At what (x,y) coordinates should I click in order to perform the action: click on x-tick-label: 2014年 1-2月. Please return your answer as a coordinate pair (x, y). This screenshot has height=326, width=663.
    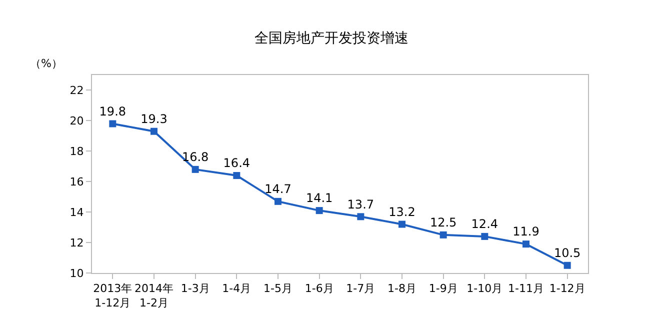
    Looking at the image, I should click on (154, 296).